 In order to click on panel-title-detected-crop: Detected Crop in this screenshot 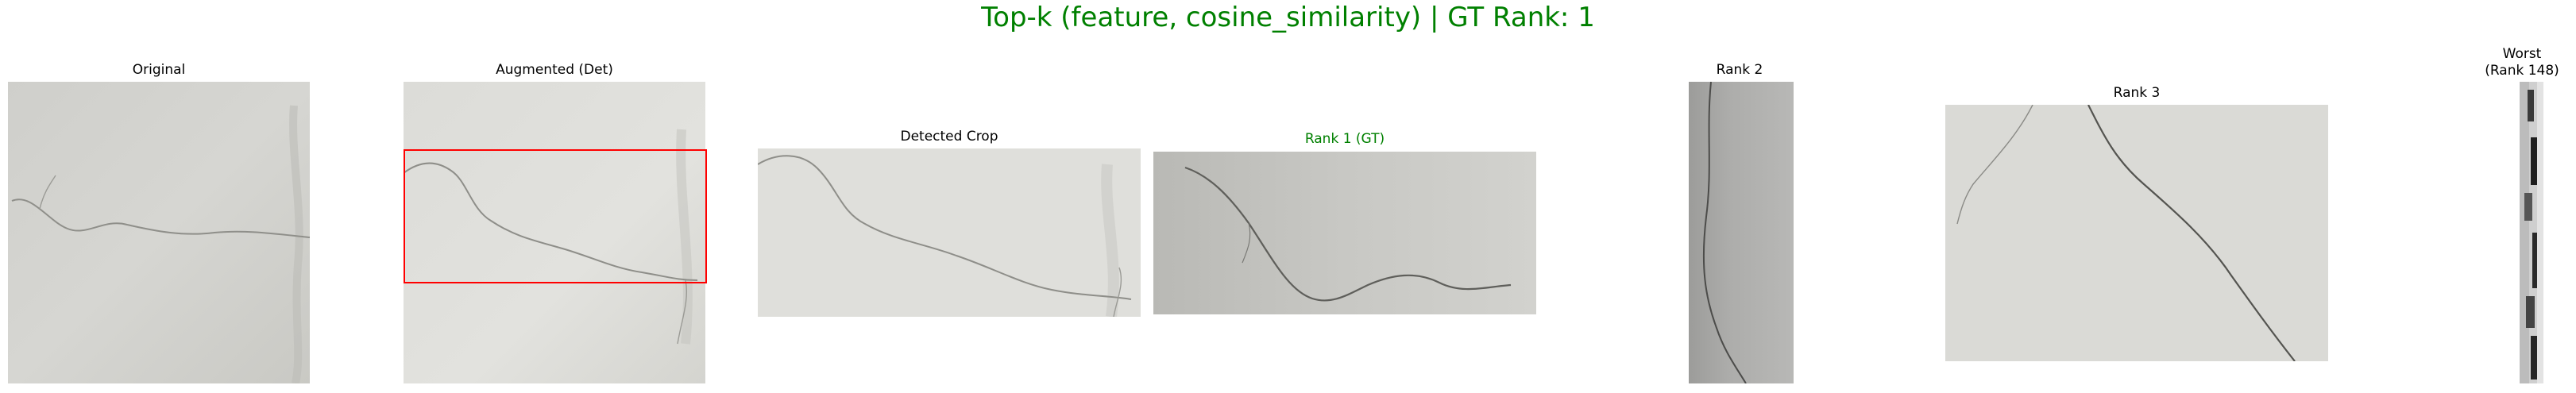, I will do `click(949, 136)`.